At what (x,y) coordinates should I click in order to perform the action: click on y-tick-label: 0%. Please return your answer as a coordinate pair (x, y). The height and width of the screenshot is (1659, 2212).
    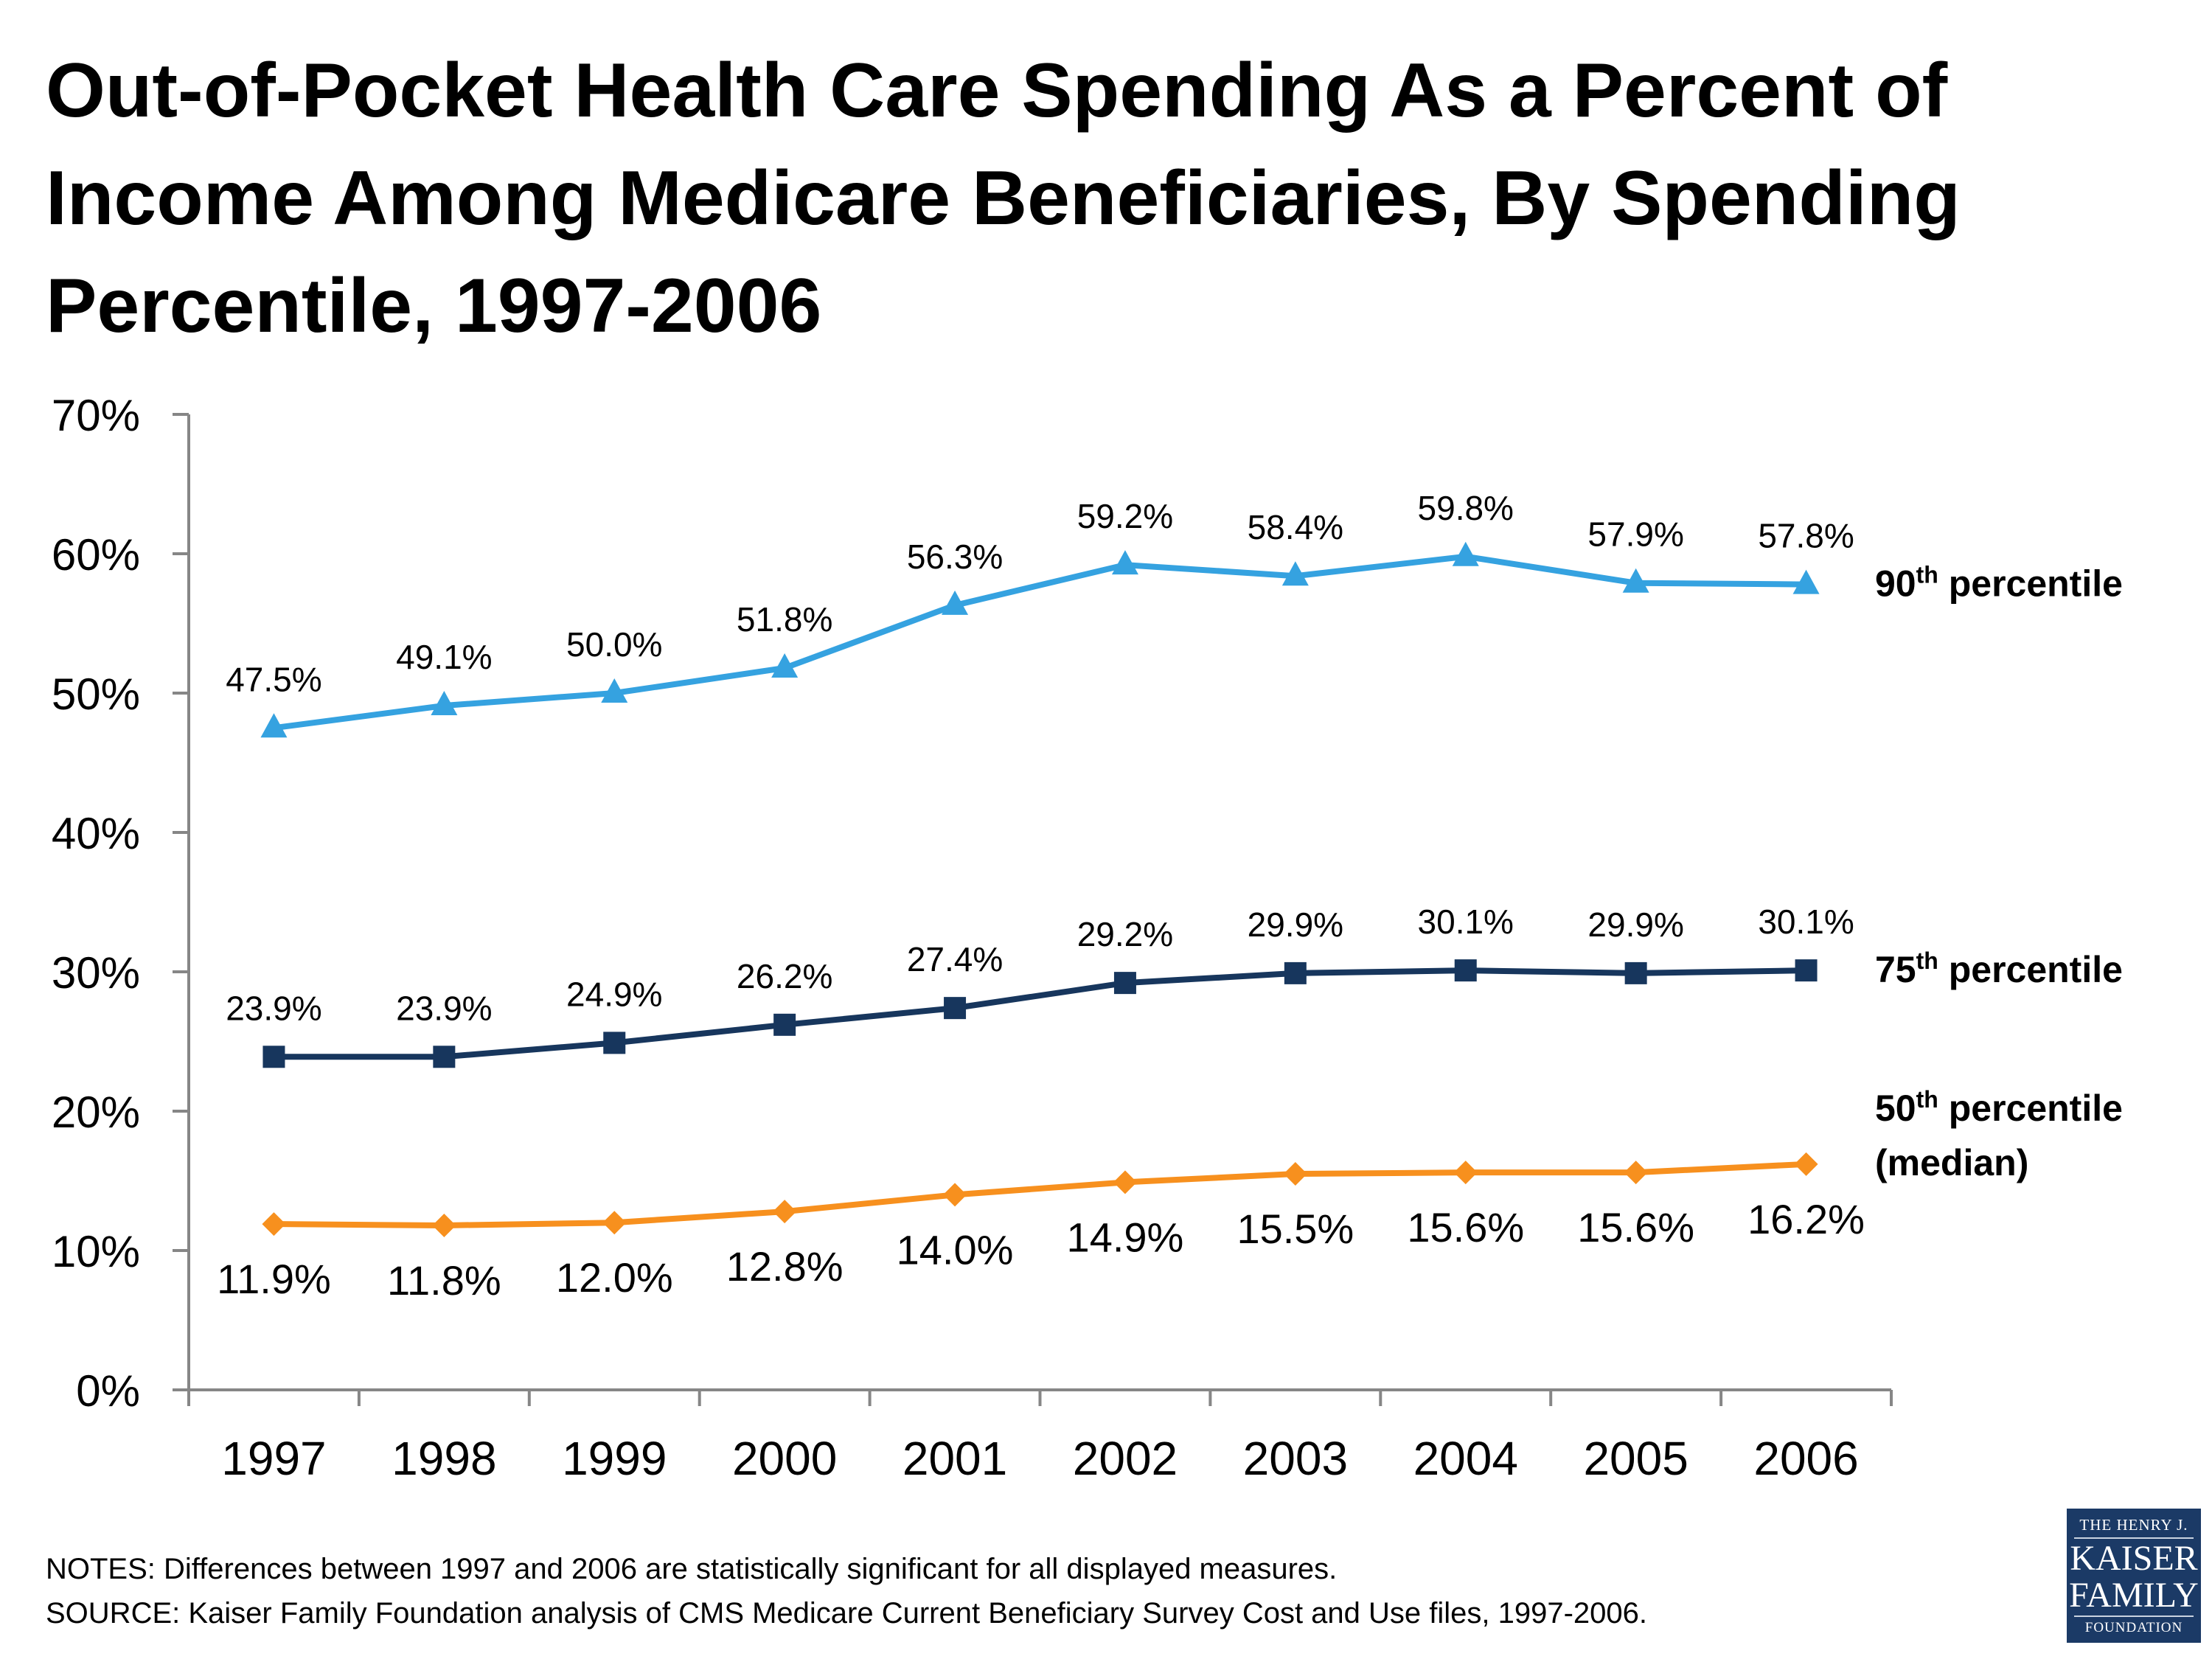
    Looking at the image, I should click on (108, 1391).